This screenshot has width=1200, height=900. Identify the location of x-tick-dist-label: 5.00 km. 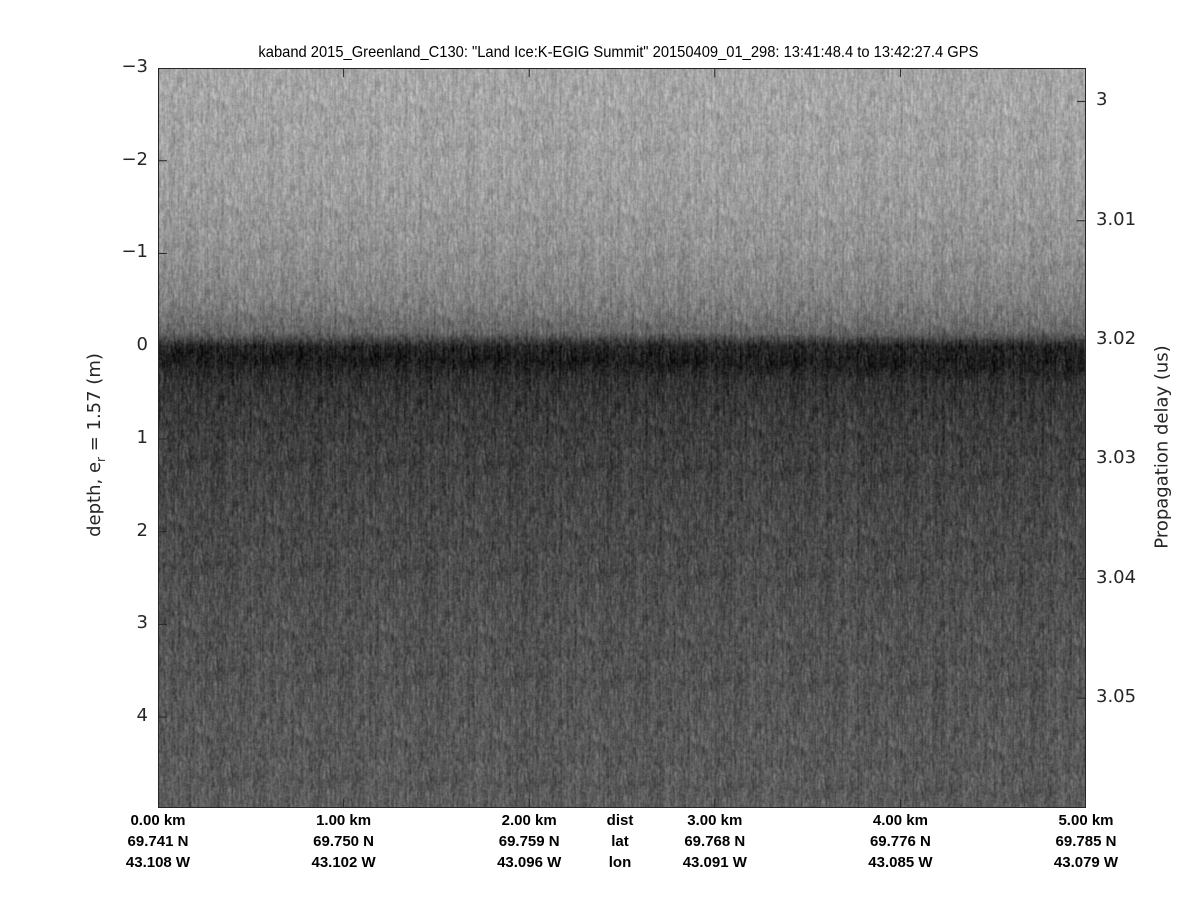
(1086, 820).